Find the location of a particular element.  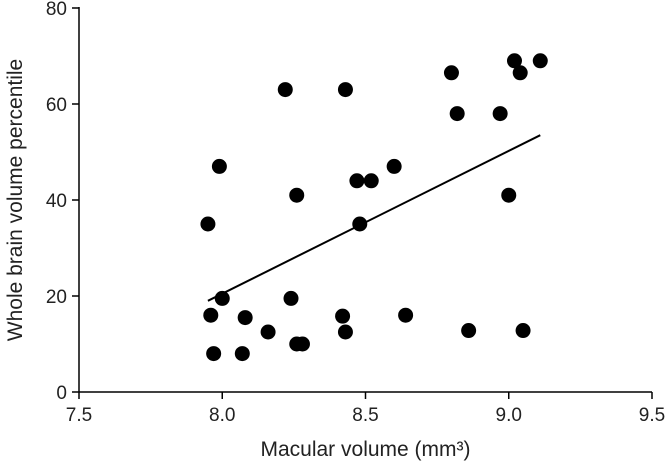

y-tick-label: 60 is located at coordinates (56, 105).